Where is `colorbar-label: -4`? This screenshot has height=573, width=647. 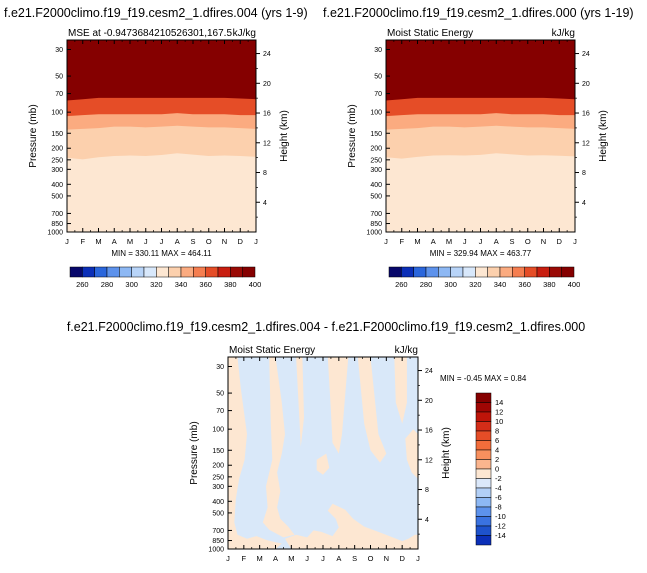 colorbar-label: -4 is located at coordinates (498, 488).